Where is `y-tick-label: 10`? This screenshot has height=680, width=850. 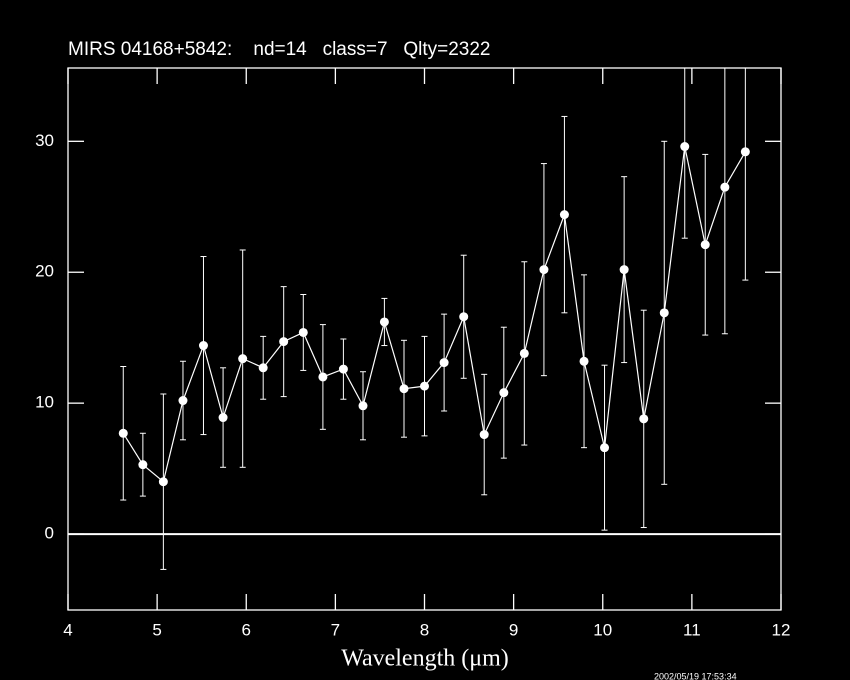
y-tick-label: 10 is located at coordinates (44, 402).